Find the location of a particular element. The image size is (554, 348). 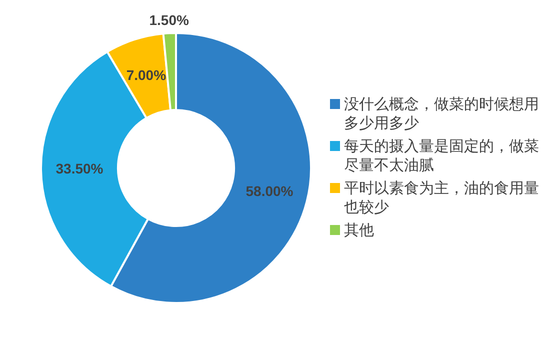

data-label: 58.00% is located at coordinates (270, 190).